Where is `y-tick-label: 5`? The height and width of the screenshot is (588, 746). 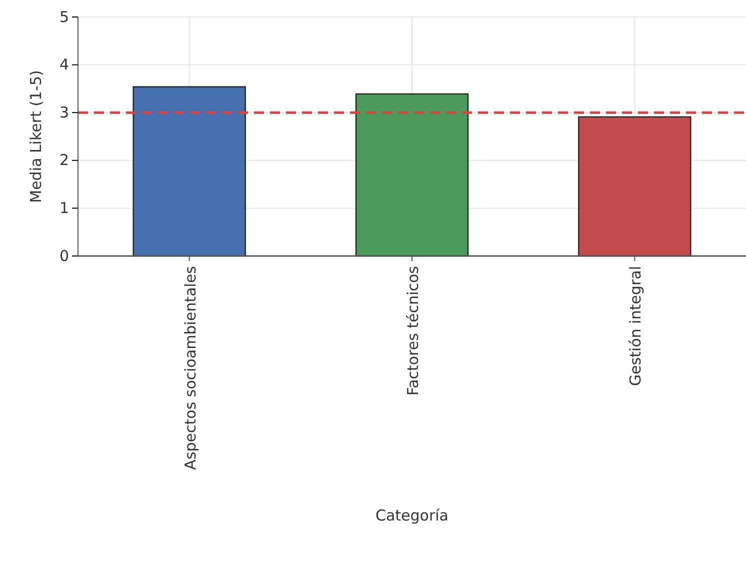
y-tick-label: 5 is located at coordinates (64, 17).